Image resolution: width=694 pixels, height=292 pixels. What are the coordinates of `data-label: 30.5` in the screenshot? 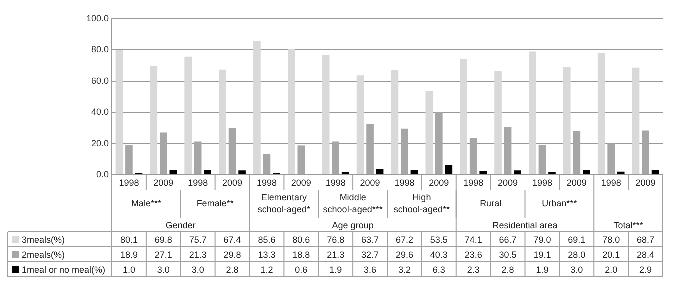 It's located at (508, 255).